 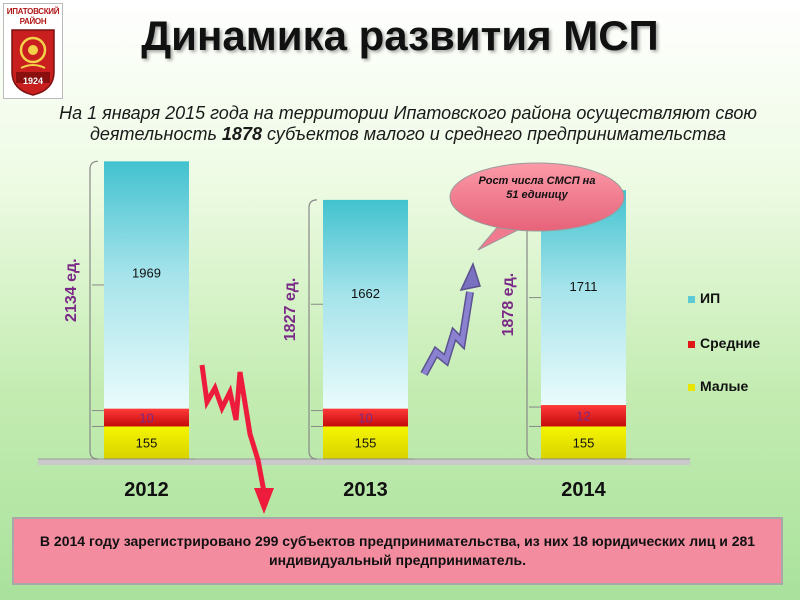 What do you see at coordinates (33, 21) in the screenshot?
I see `emblem-text-line2: РАЙОН` at bounding box center [33, 21].